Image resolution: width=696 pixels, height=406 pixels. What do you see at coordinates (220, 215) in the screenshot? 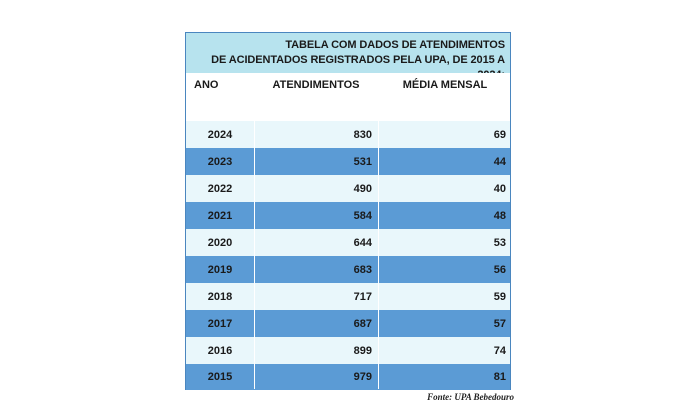
I see `cell-year: 2021` at bounding box center [220, 215].